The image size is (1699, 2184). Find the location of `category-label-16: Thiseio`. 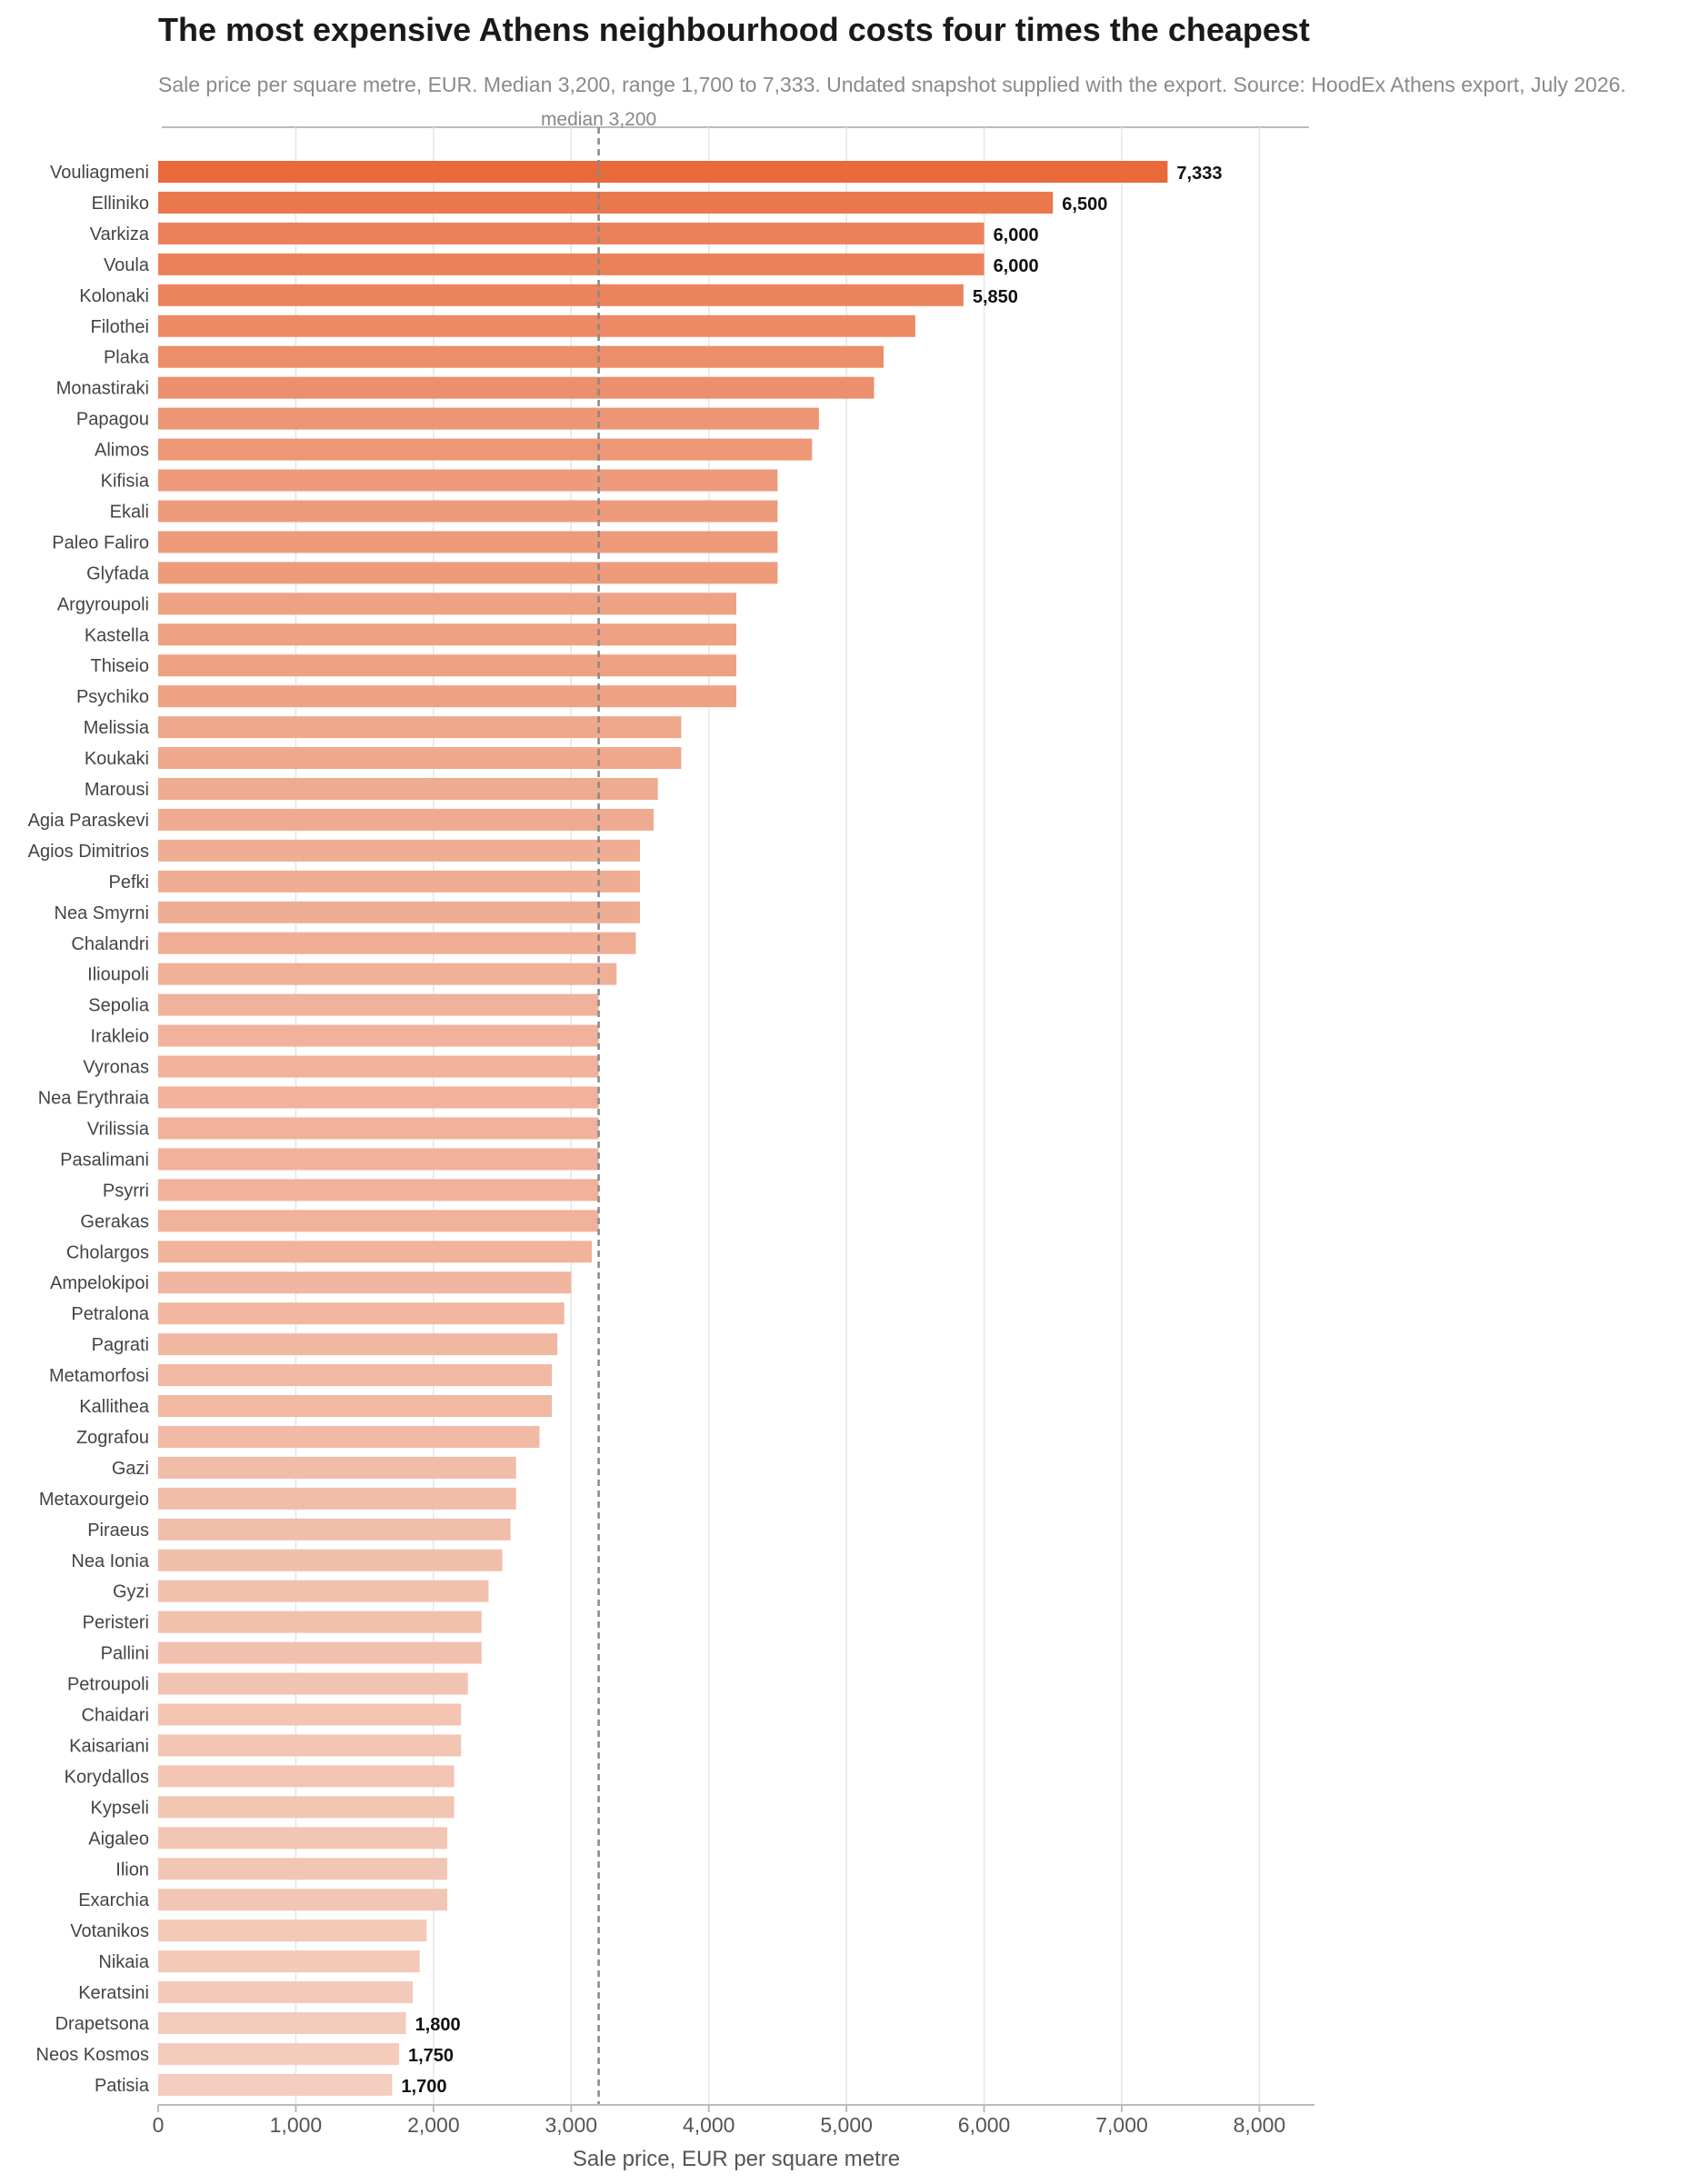

category-label-16: Thiseio is located at coordinates (120, 666).